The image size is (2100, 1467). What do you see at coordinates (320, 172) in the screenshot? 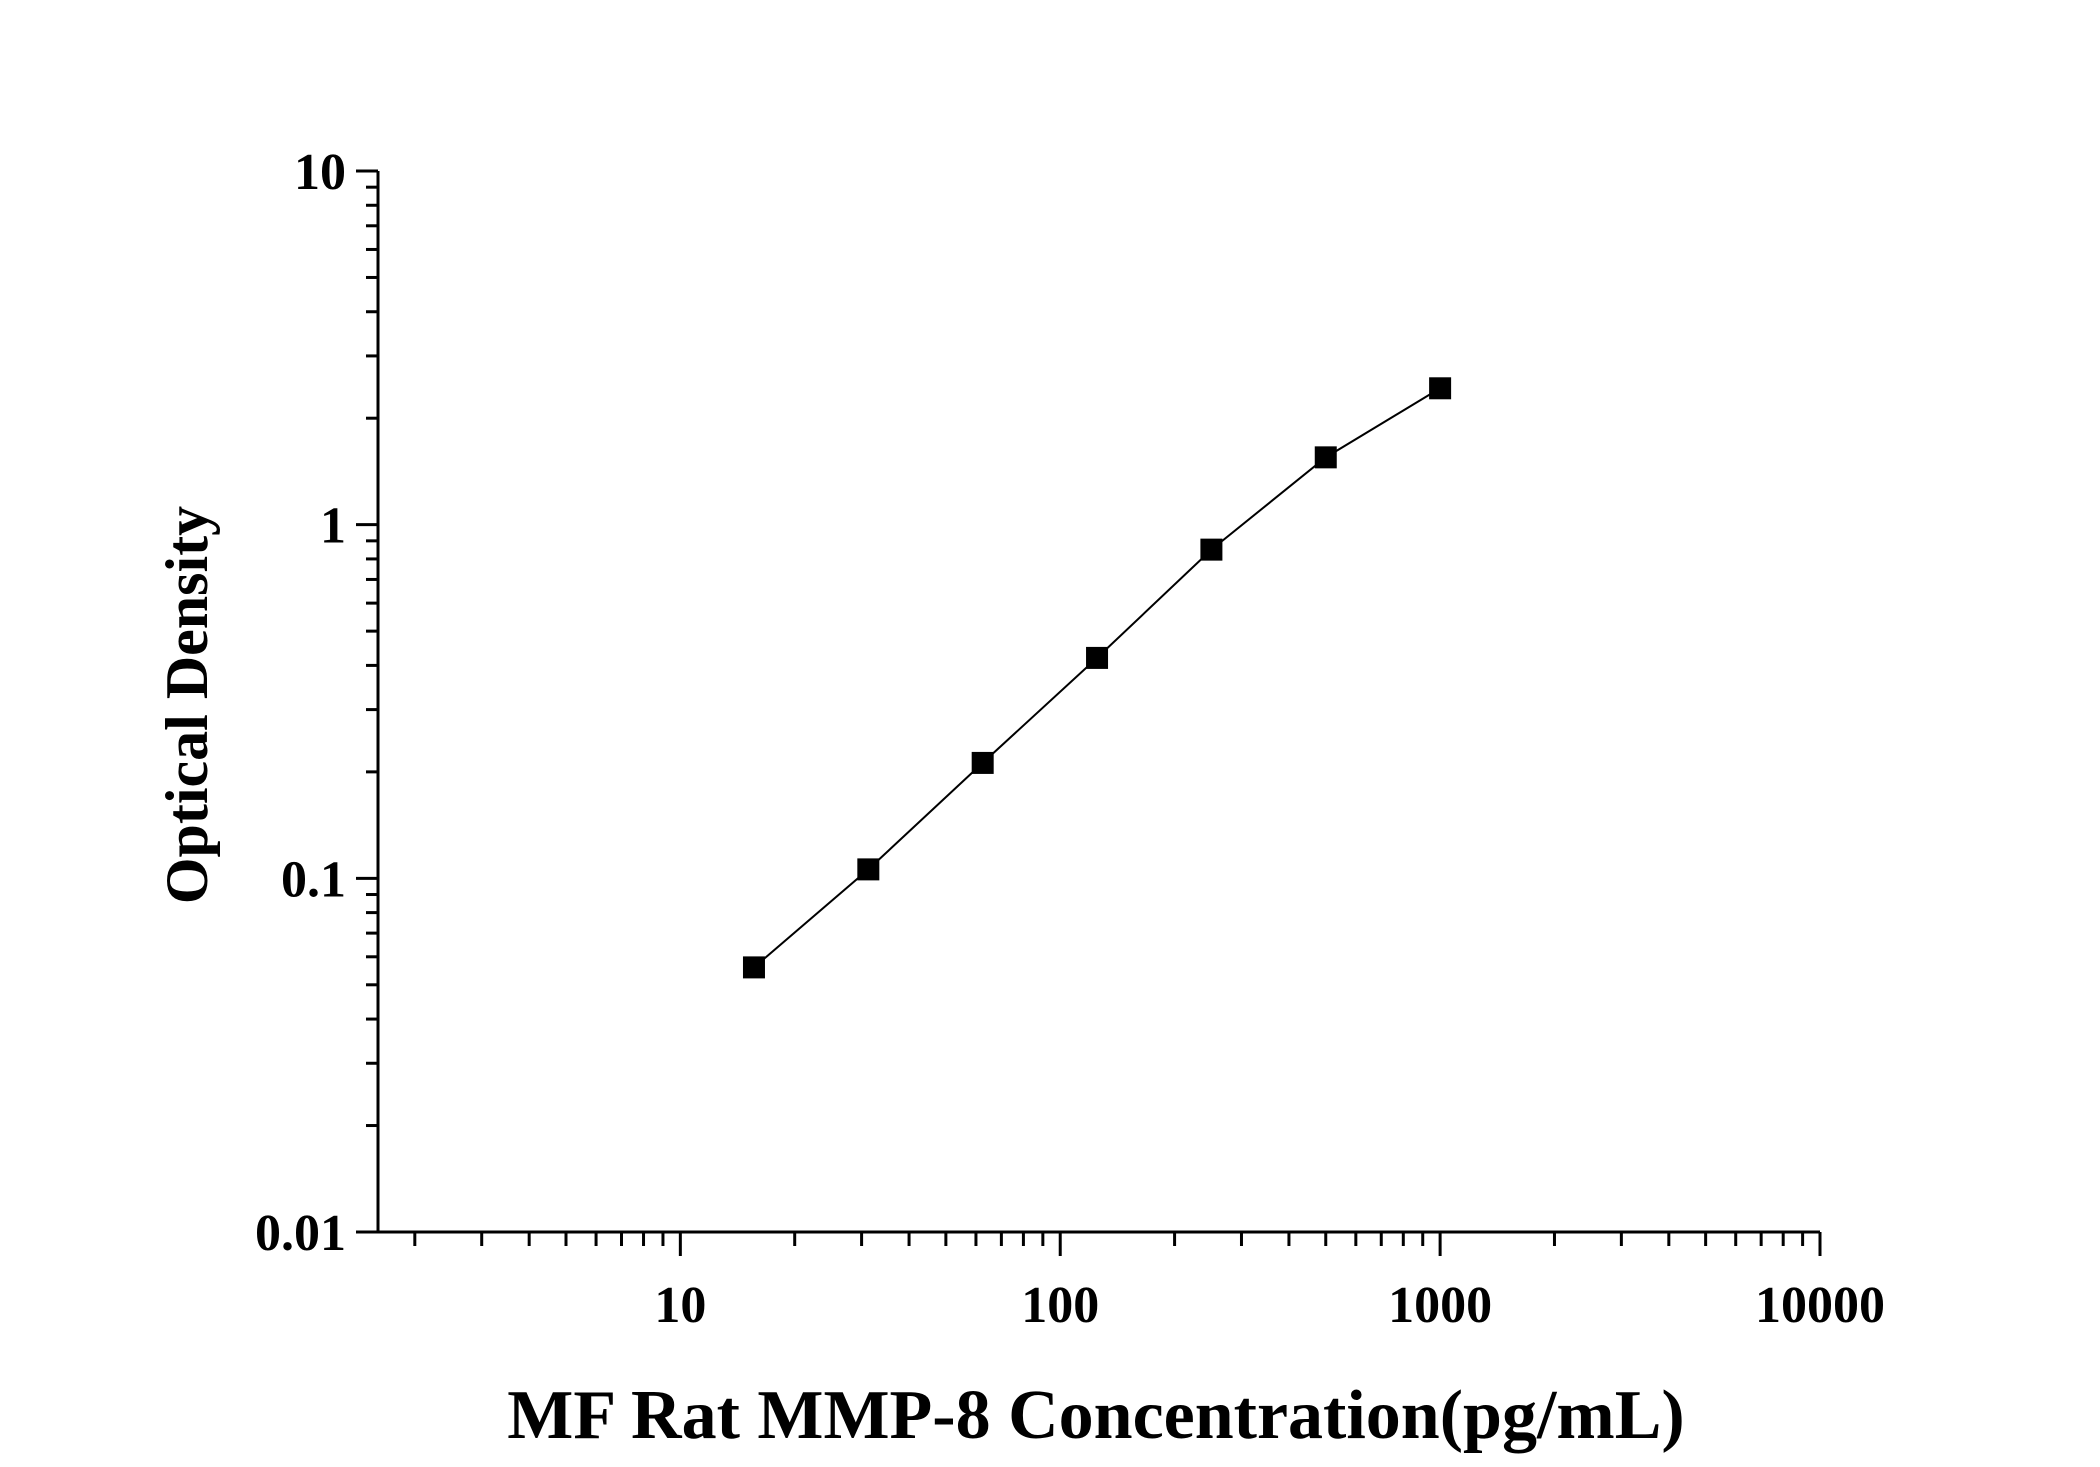
I see `y-tick-label: 10` at bounding box center [320, 172].